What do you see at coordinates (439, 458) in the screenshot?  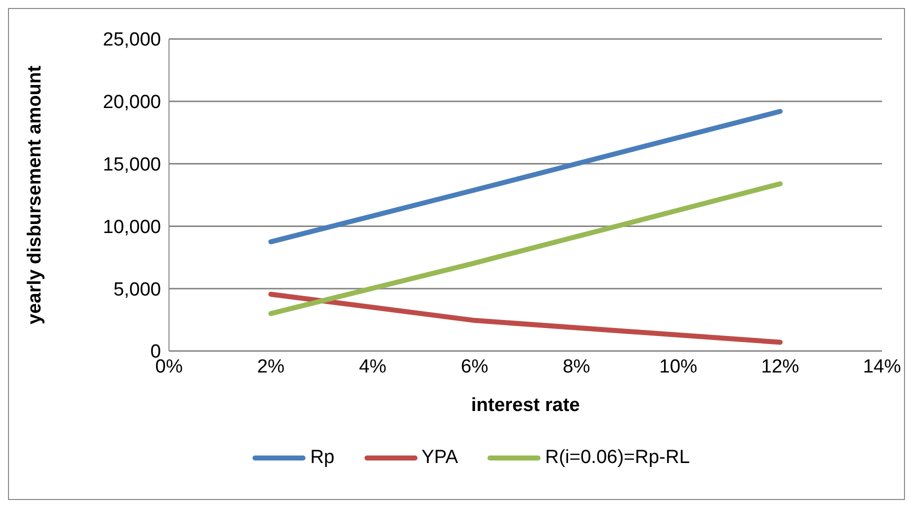 I see `legend-label: YPA` at bounding box center [439, 458].